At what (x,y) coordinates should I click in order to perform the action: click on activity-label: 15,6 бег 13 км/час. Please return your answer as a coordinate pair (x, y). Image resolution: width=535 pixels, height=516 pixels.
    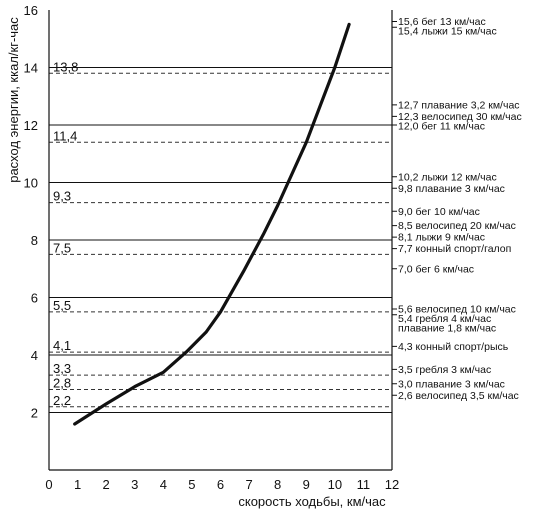
    Looking at the image, I should click on (442, 22).